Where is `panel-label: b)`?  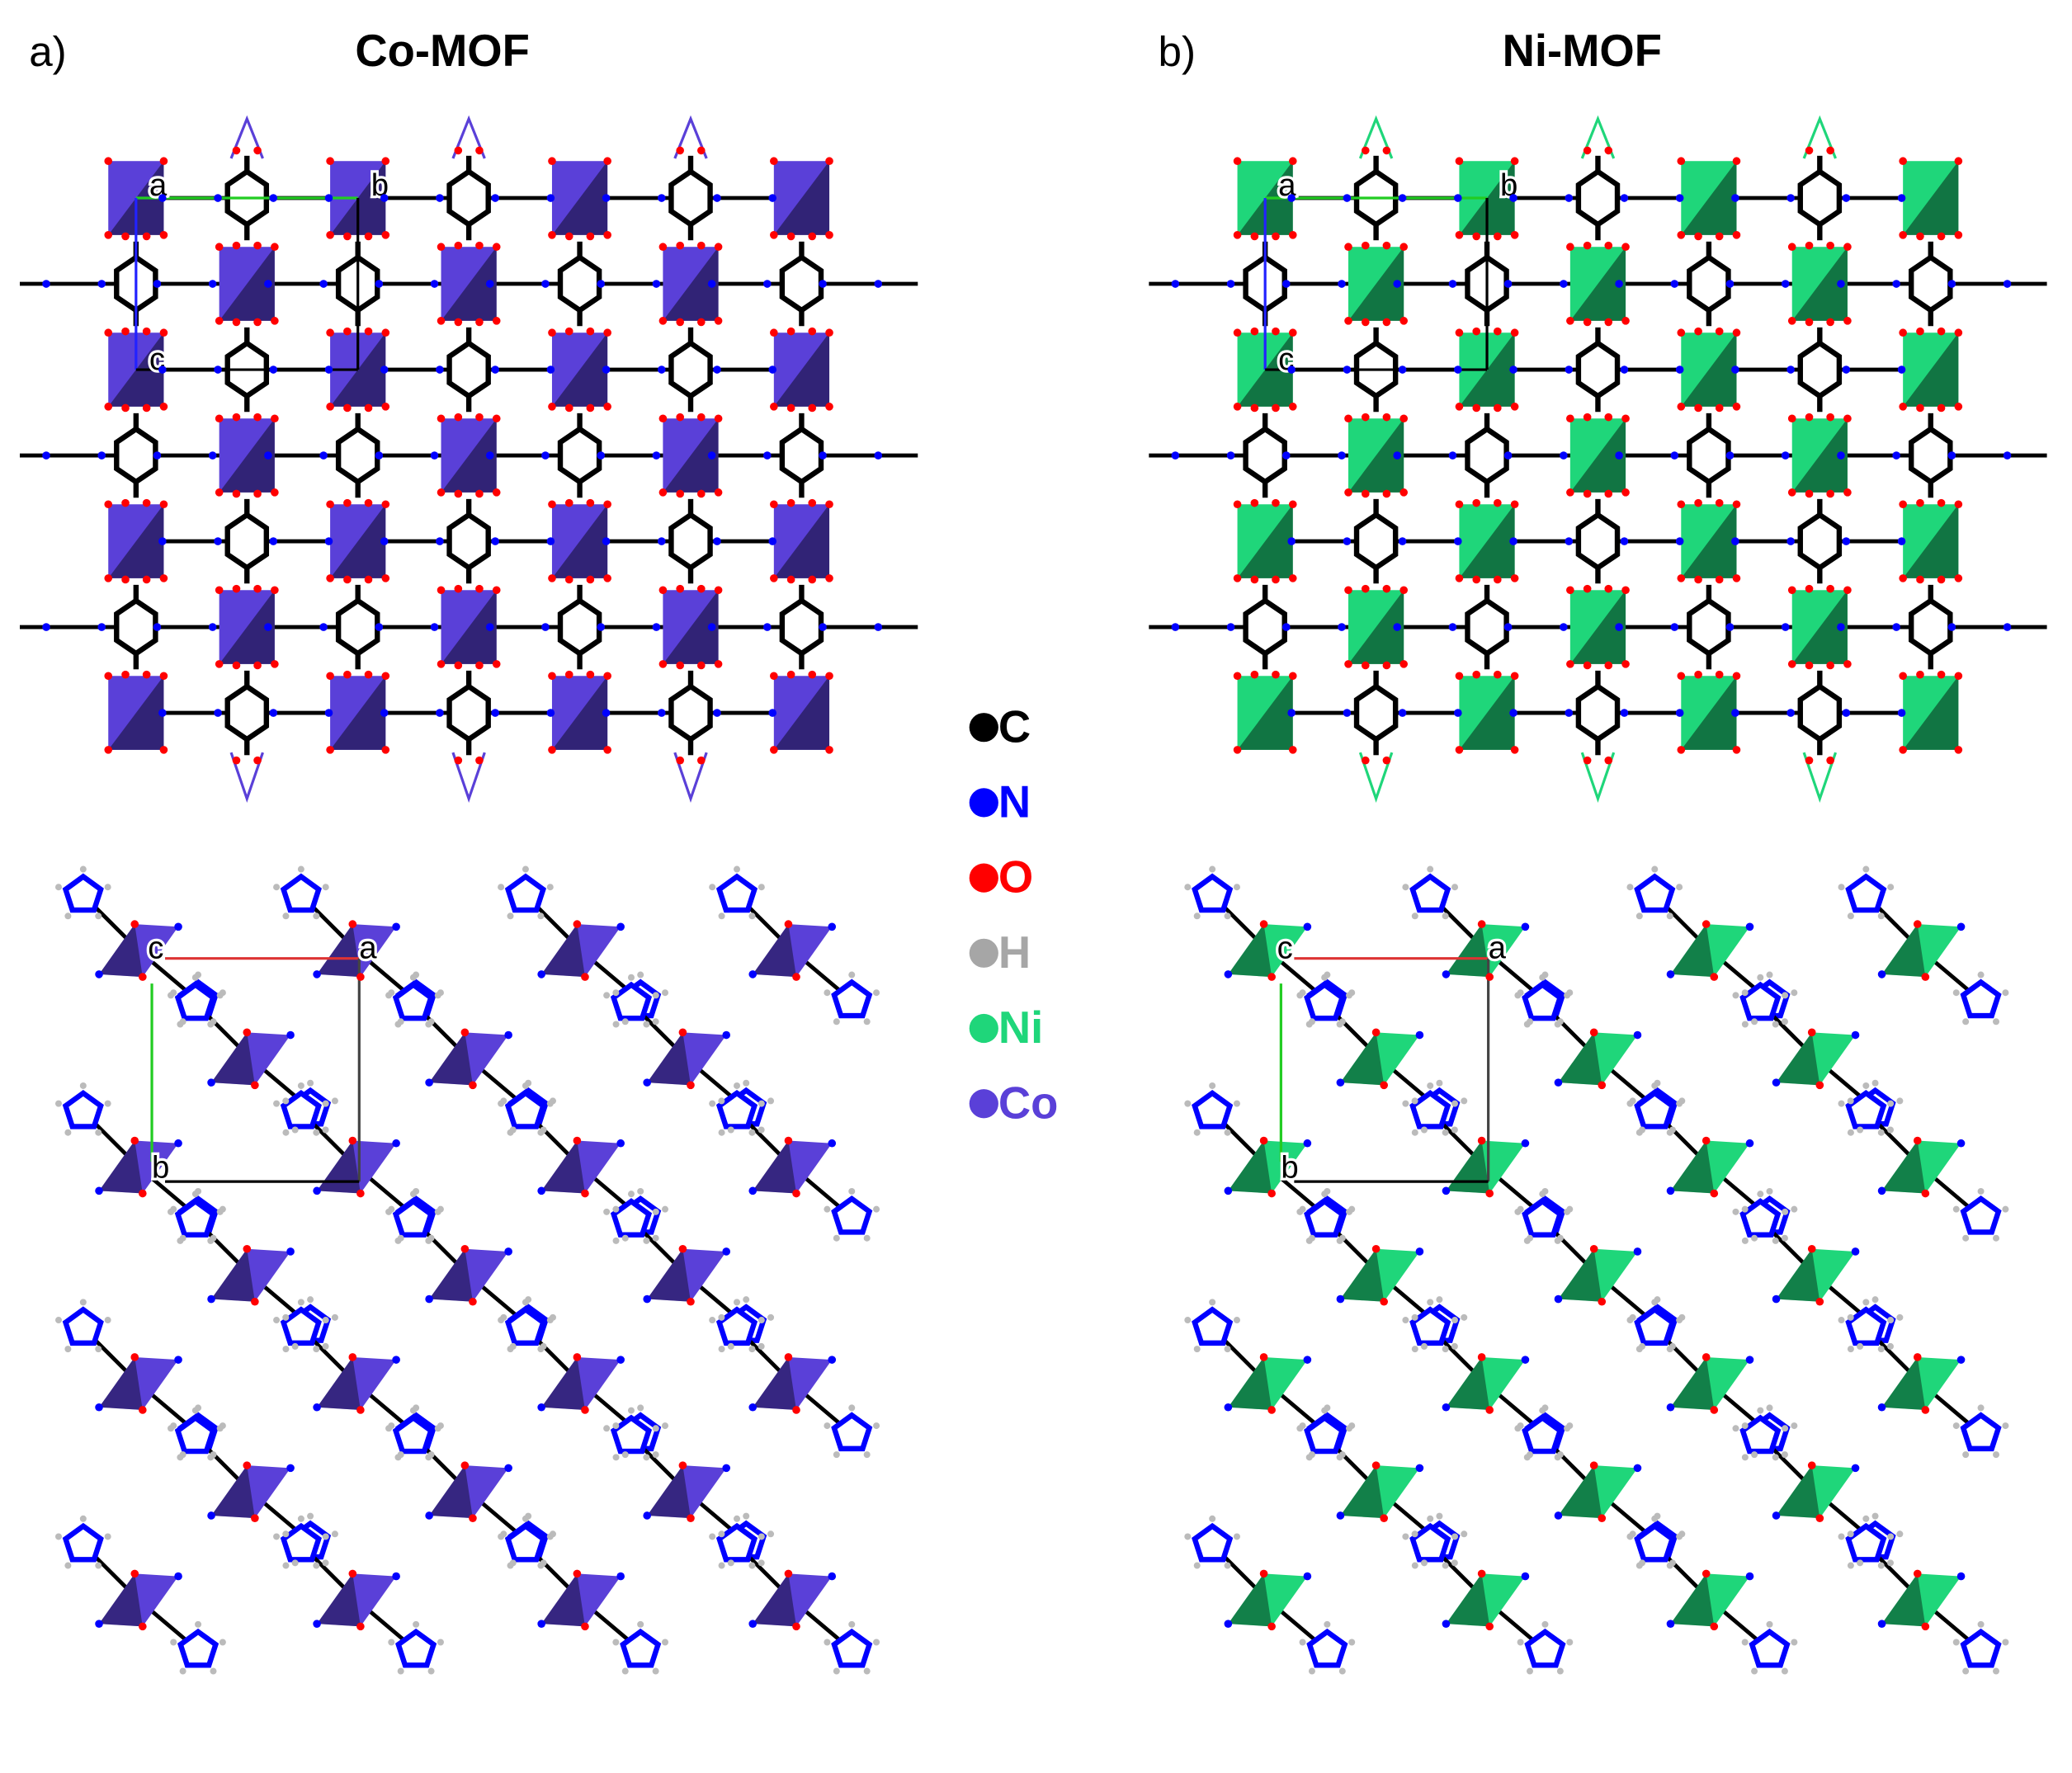
panel-label: b) is located at coordinates (1177, 51).